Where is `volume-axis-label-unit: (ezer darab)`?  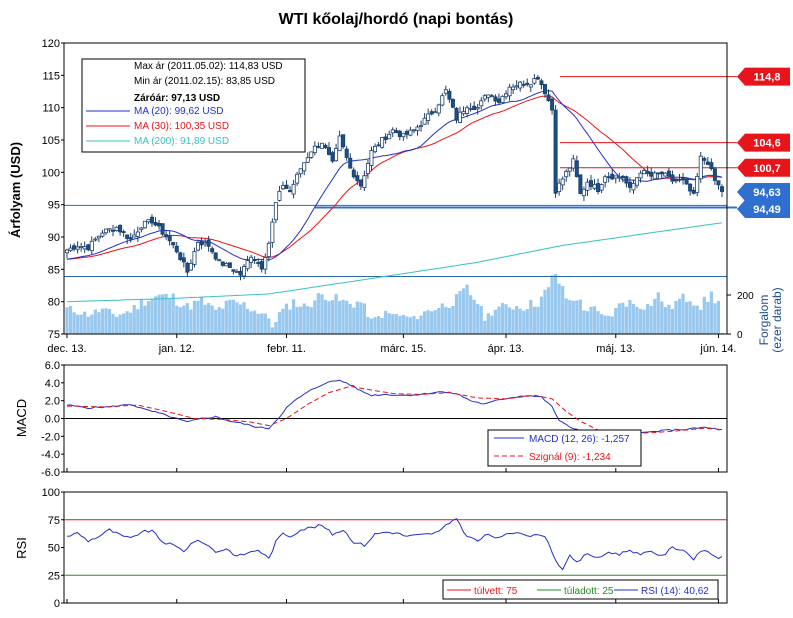 volume-axis-label-unit: (ezer darab) is located at coordinates (777, 319).